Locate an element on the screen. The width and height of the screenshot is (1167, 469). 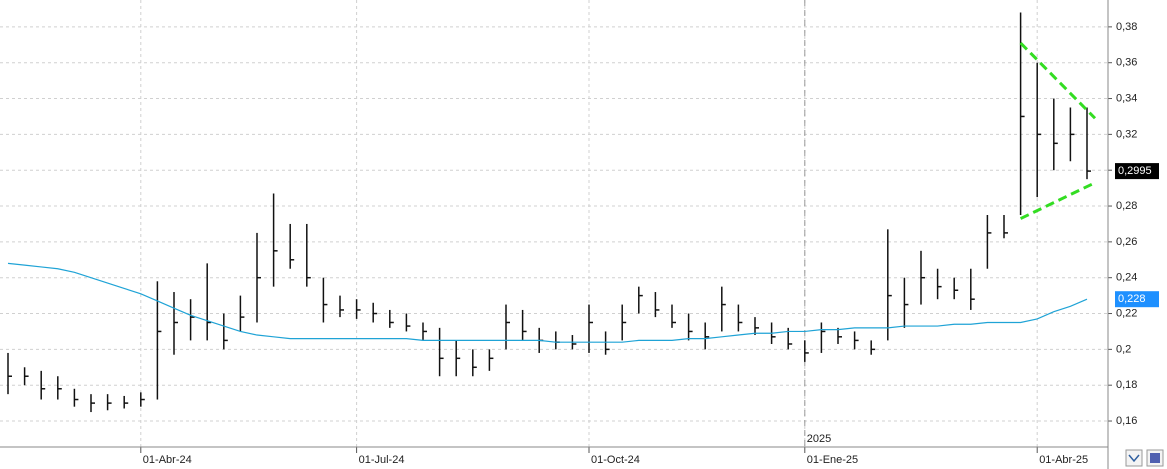
zoom-icon is located at coordinates (1134, 458).